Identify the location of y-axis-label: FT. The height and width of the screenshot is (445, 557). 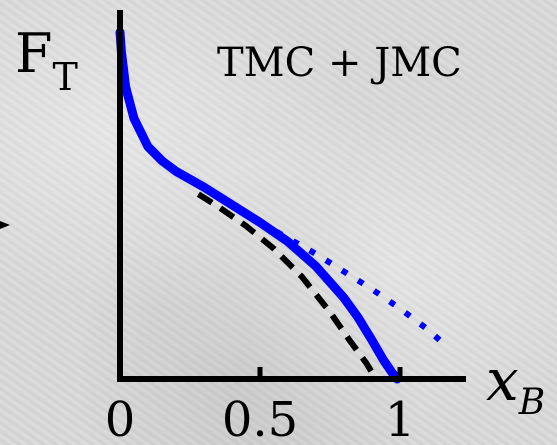
(46, 60).